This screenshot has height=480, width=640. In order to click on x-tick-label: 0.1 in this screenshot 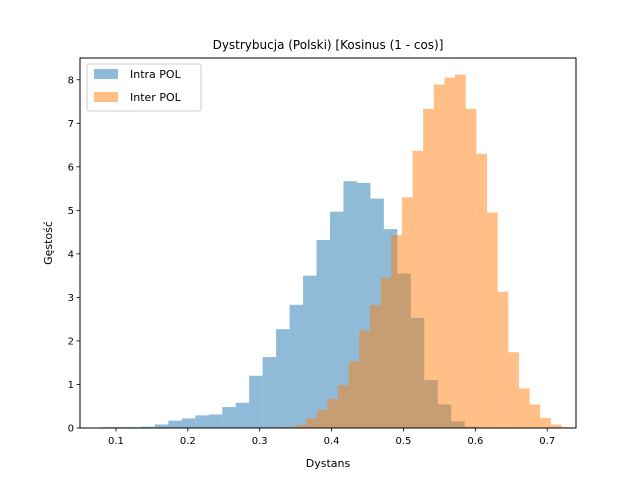, I will do `click(116, 441)`.